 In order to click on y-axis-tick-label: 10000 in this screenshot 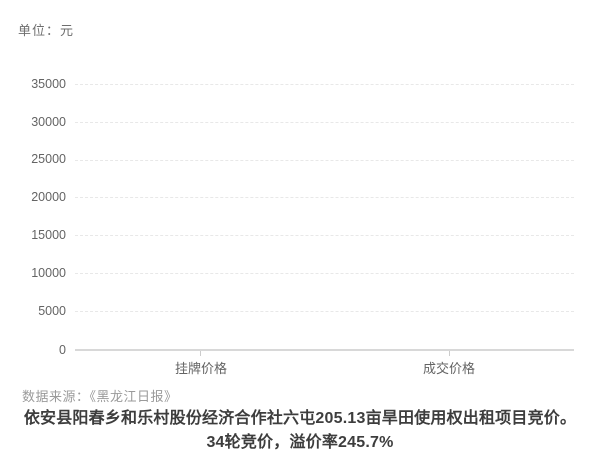, I will do `click(48, 273)`.